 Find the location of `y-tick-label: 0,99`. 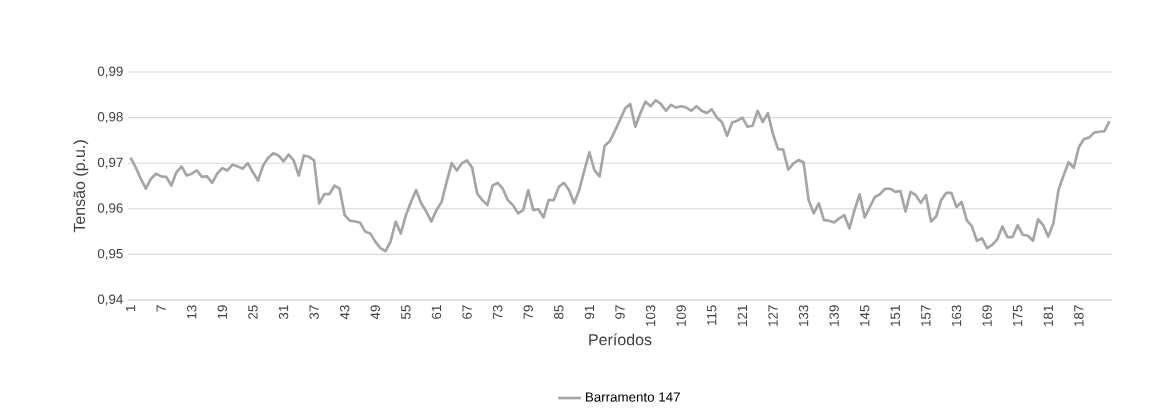

y-tick-label: 0,99 is located at coordinates (110, 72).